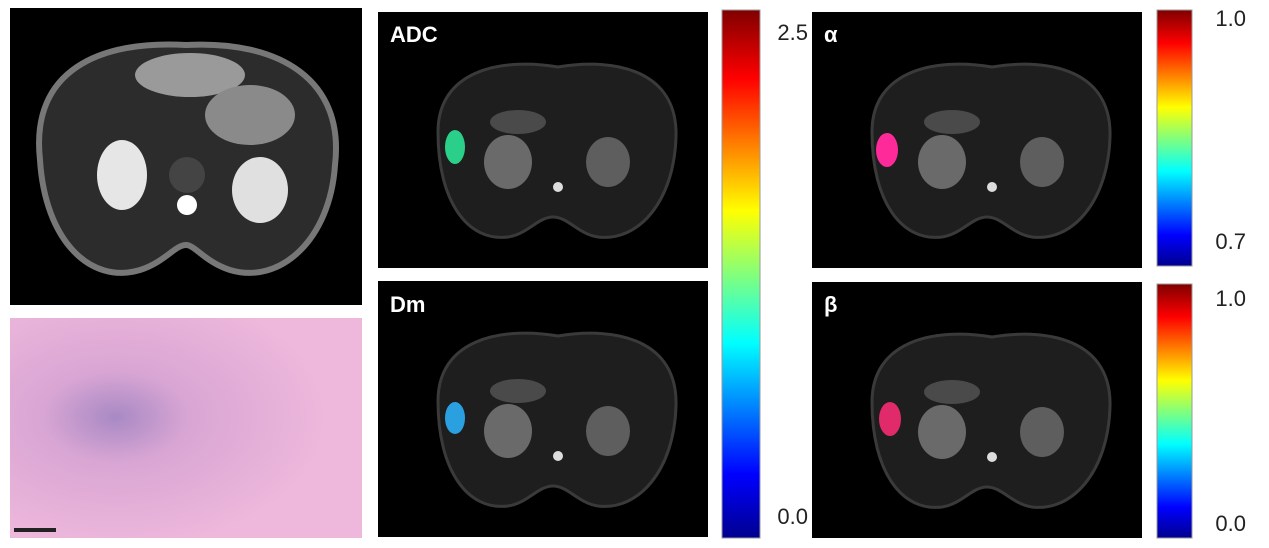  I want to click on dm-image, so click(543, 409).